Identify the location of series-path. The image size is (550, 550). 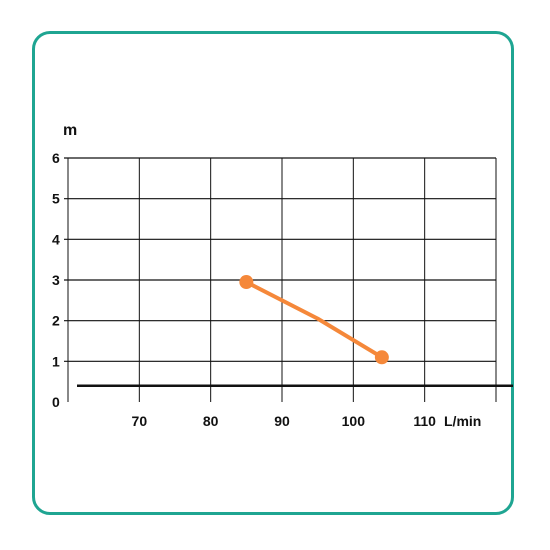
(314, 320).